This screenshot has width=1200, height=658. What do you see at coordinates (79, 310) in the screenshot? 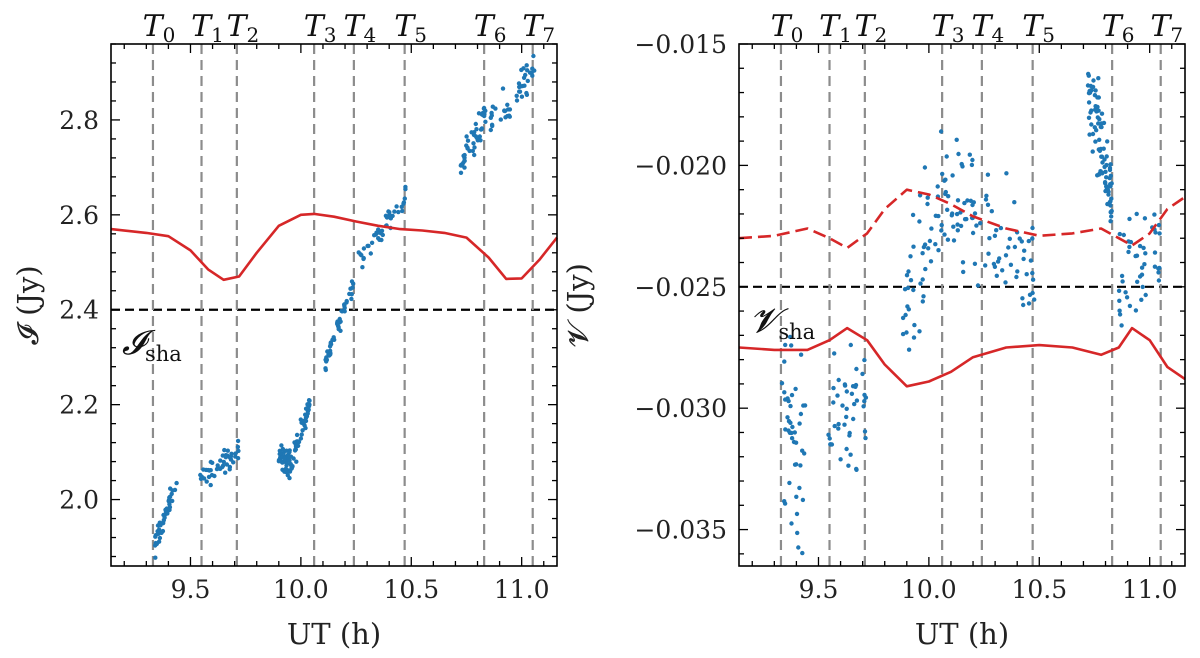
I see `y-tick-label: 2.4` at bounding box center [79, 310].